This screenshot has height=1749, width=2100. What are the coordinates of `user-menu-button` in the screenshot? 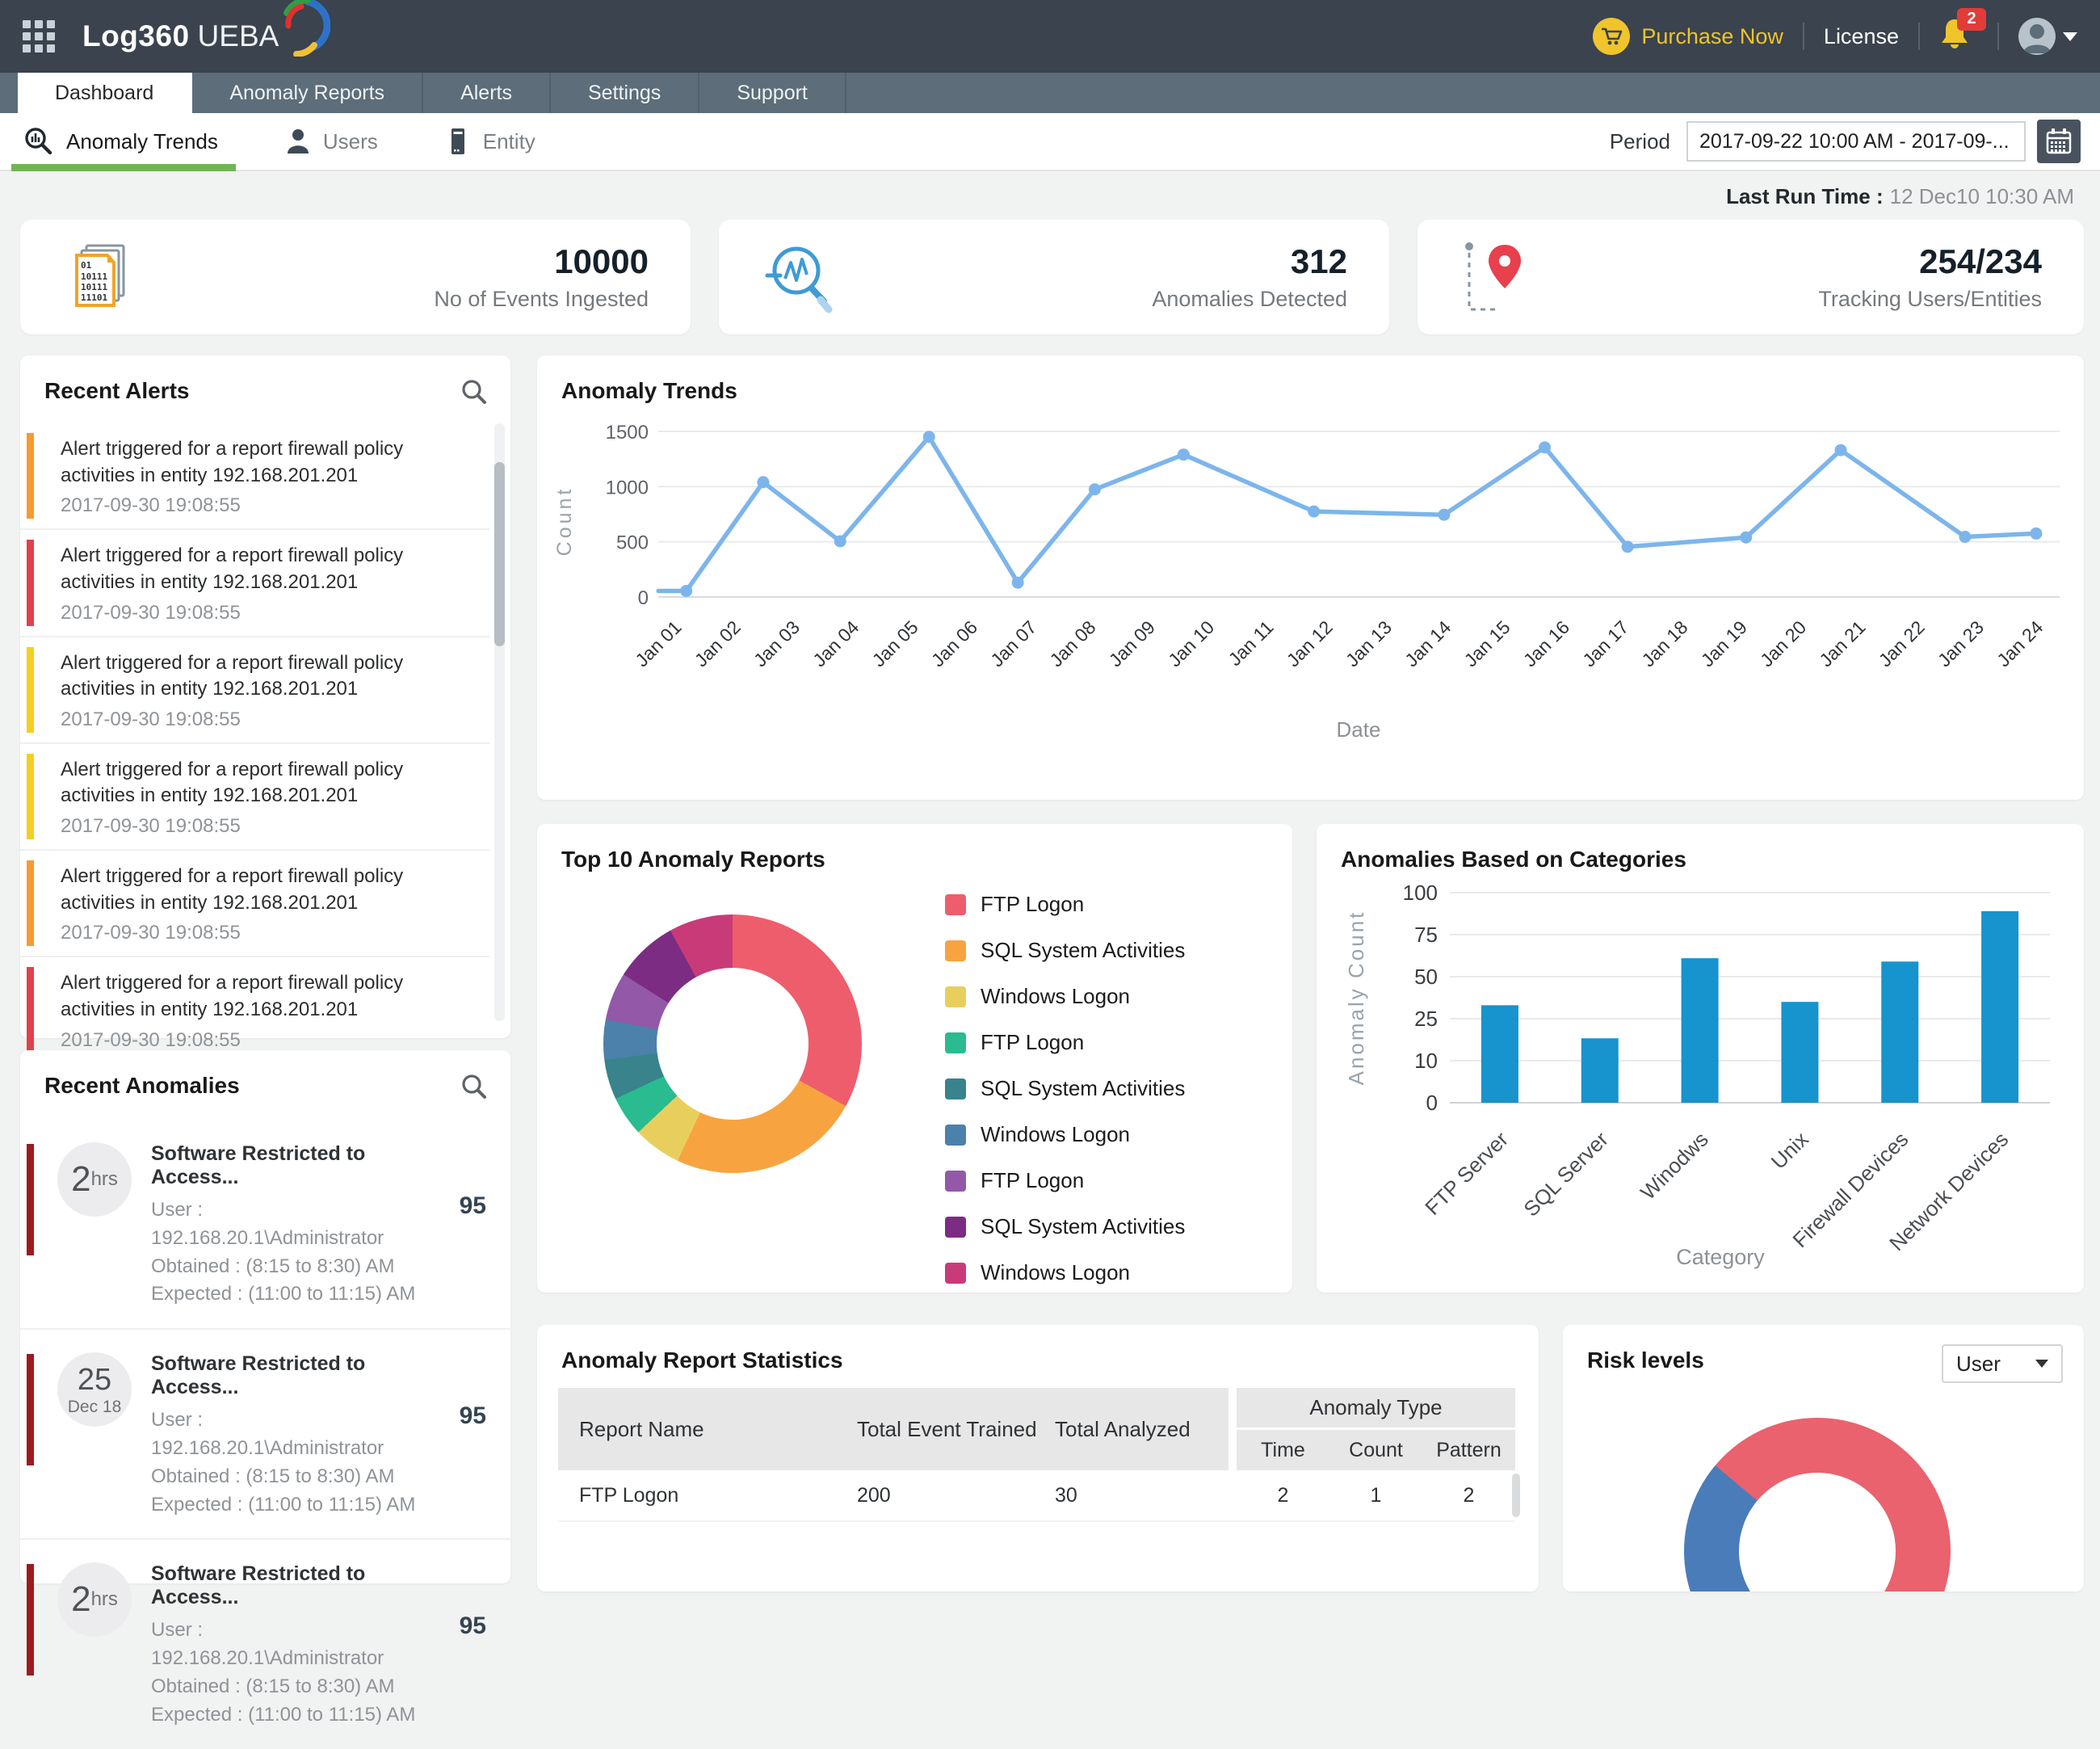 It's located at (2047, 36).